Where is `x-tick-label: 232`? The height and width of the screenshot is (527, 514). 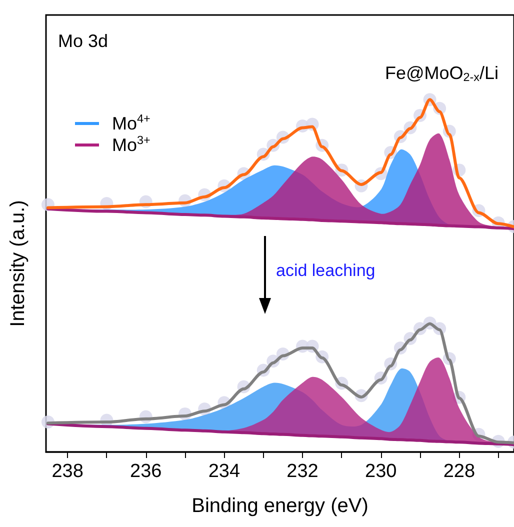 x-tick-label: 232 is located at coordinates (302, 471).